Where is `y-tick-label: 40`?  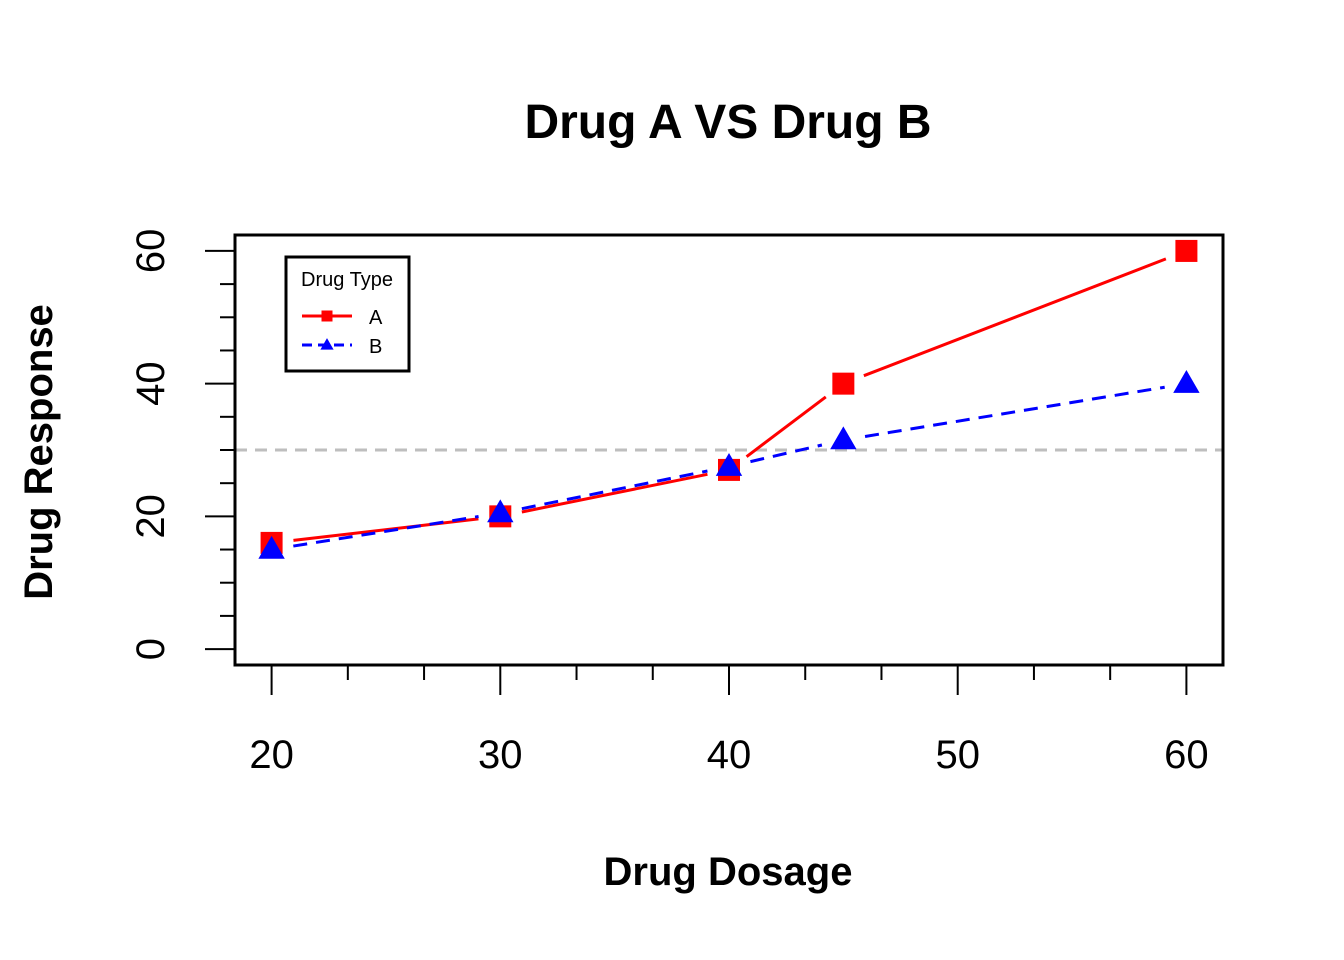
y-tick-label: 40 is located at coordinates (151, 383).